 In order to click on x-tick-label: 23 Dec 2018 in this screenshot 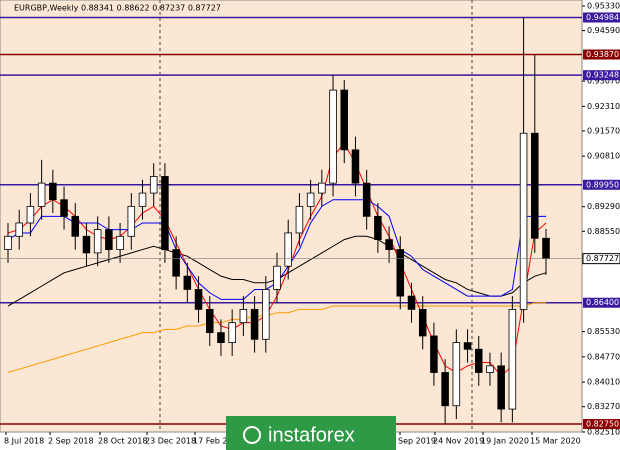, I will do `click(170, 441)`.